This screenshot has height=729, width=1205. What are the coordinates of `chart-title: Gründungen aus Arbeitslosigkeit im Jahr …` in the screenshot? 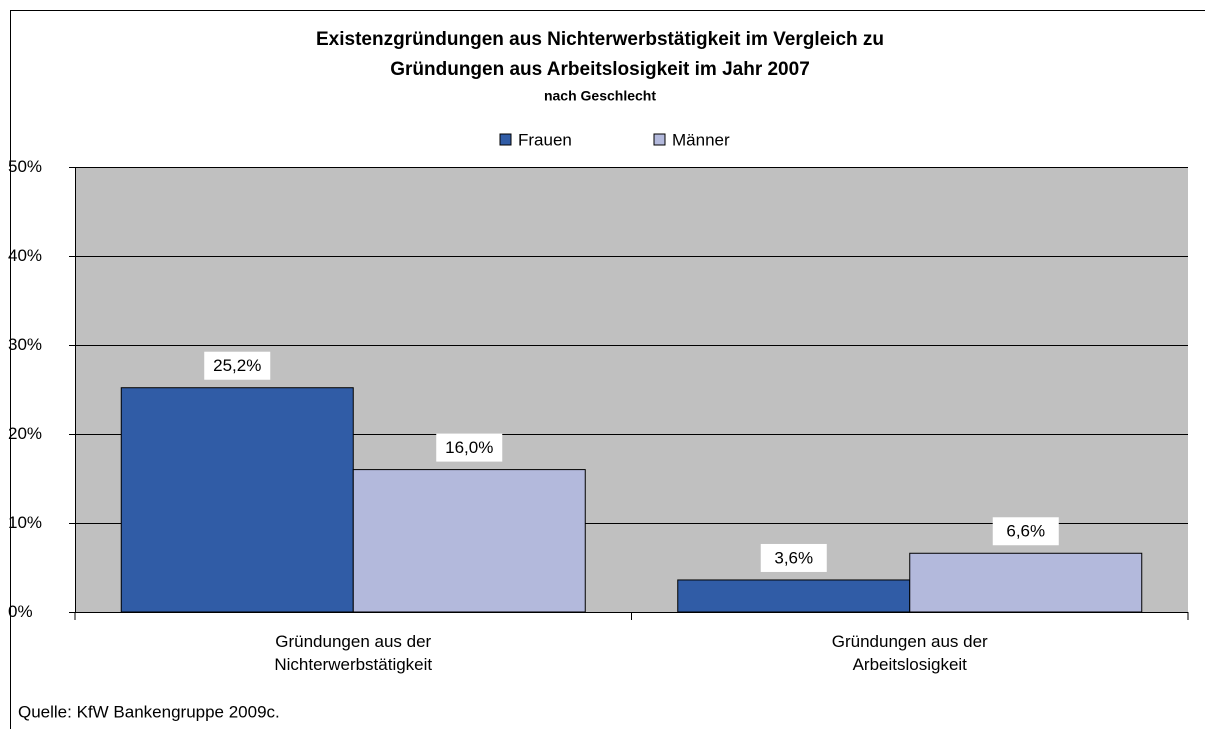 It's located at (600, 69).